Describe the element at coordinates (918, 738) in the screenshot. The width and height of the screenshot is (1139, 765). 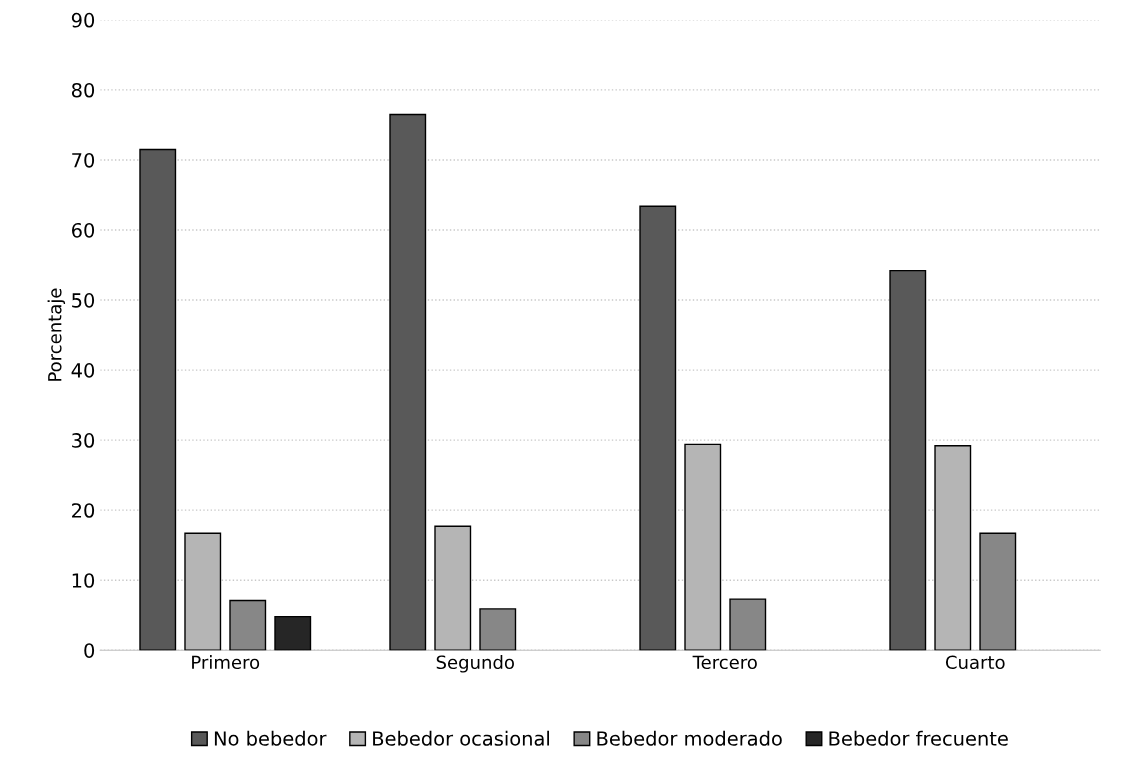
I see `legend-label: Bebedor frecuente` at that location.